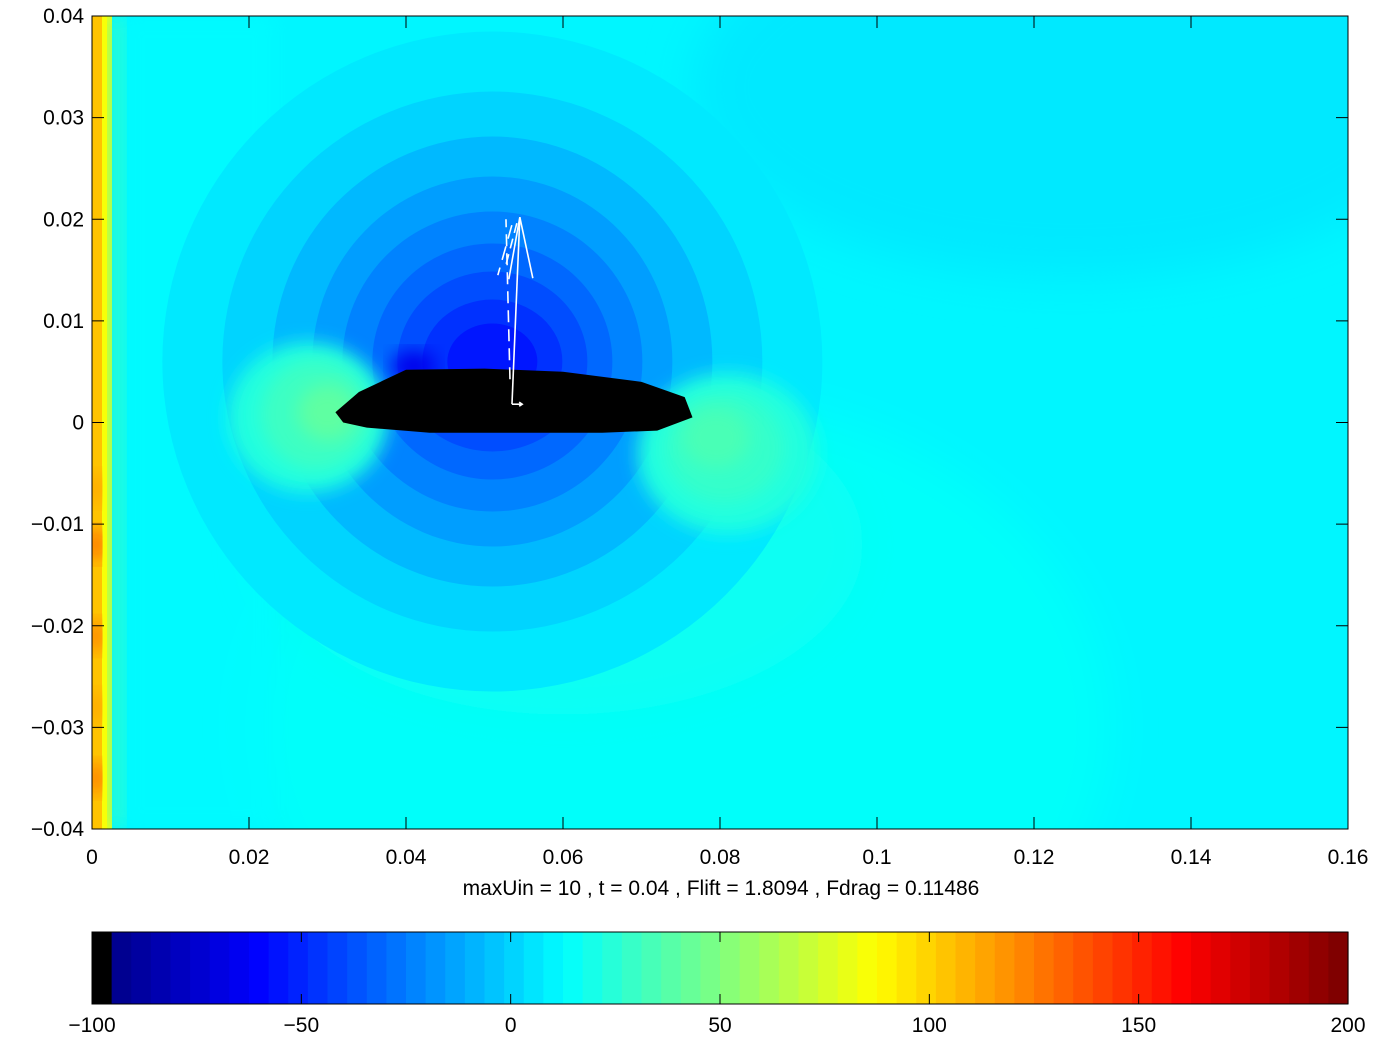 This screenshot has width=1379, height=1044. I want to click on lift-arrow-shaft, so click(516, 311).